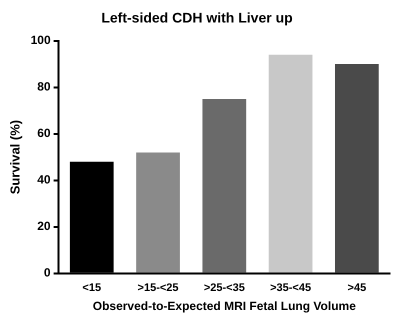 This screenshot has width=400, height=320. I want to click on y-tick-label: 20, so click(44, 226).